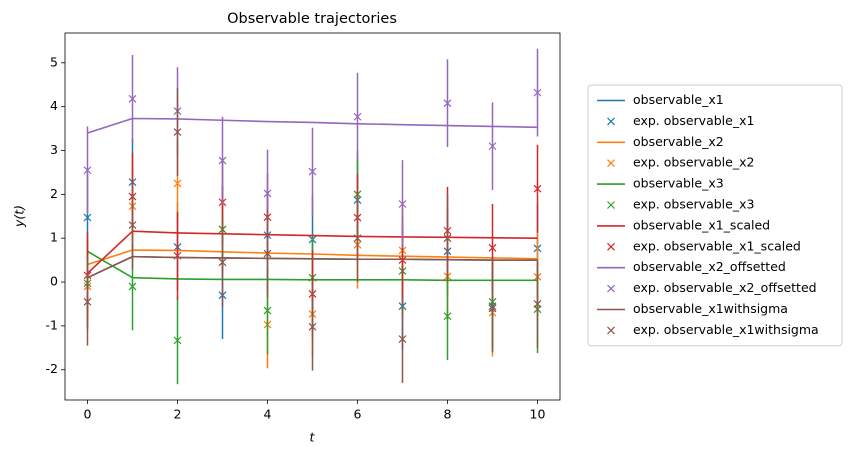 The width and height of the screenshot is (853, 455). What do you see at coordinates (313, 437) in the screenshot?
I see `x-axis-label: t` at bounding box center [313, 437].